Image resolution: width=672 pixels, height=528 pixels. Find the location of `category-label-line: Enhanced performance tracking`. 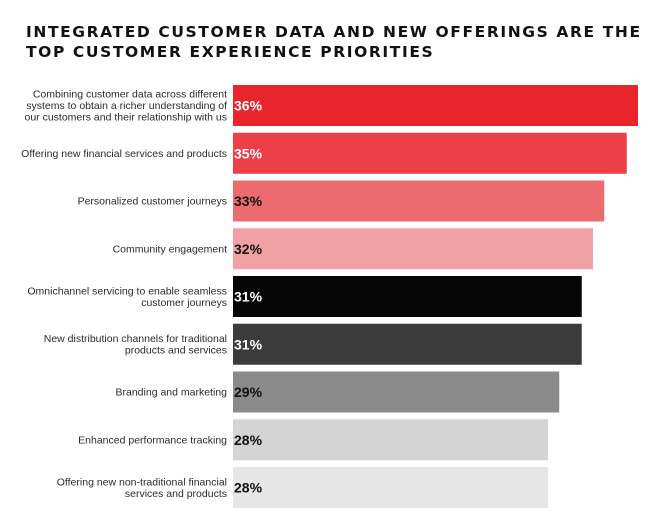

category-label-line: Enhanced performance tracking is located at coordinates (152, 440).